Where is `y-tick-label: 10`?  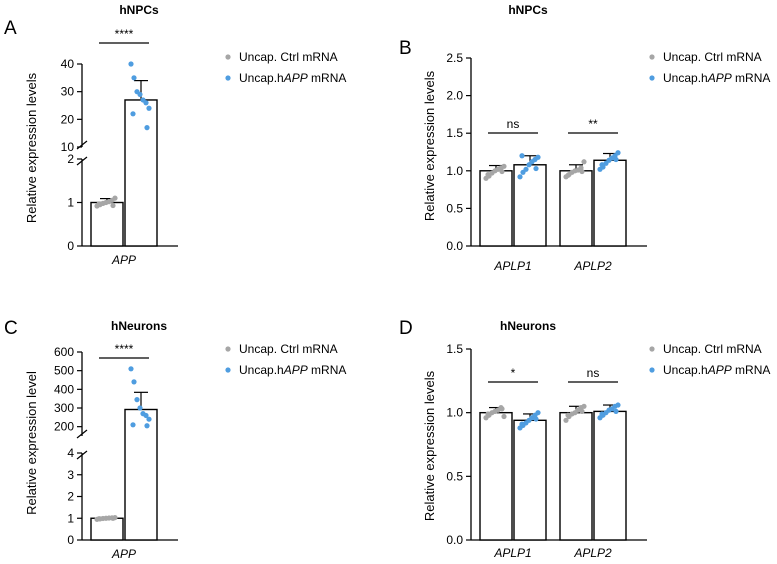 y-tick-label: 10 is located at coordinates (68, 147).